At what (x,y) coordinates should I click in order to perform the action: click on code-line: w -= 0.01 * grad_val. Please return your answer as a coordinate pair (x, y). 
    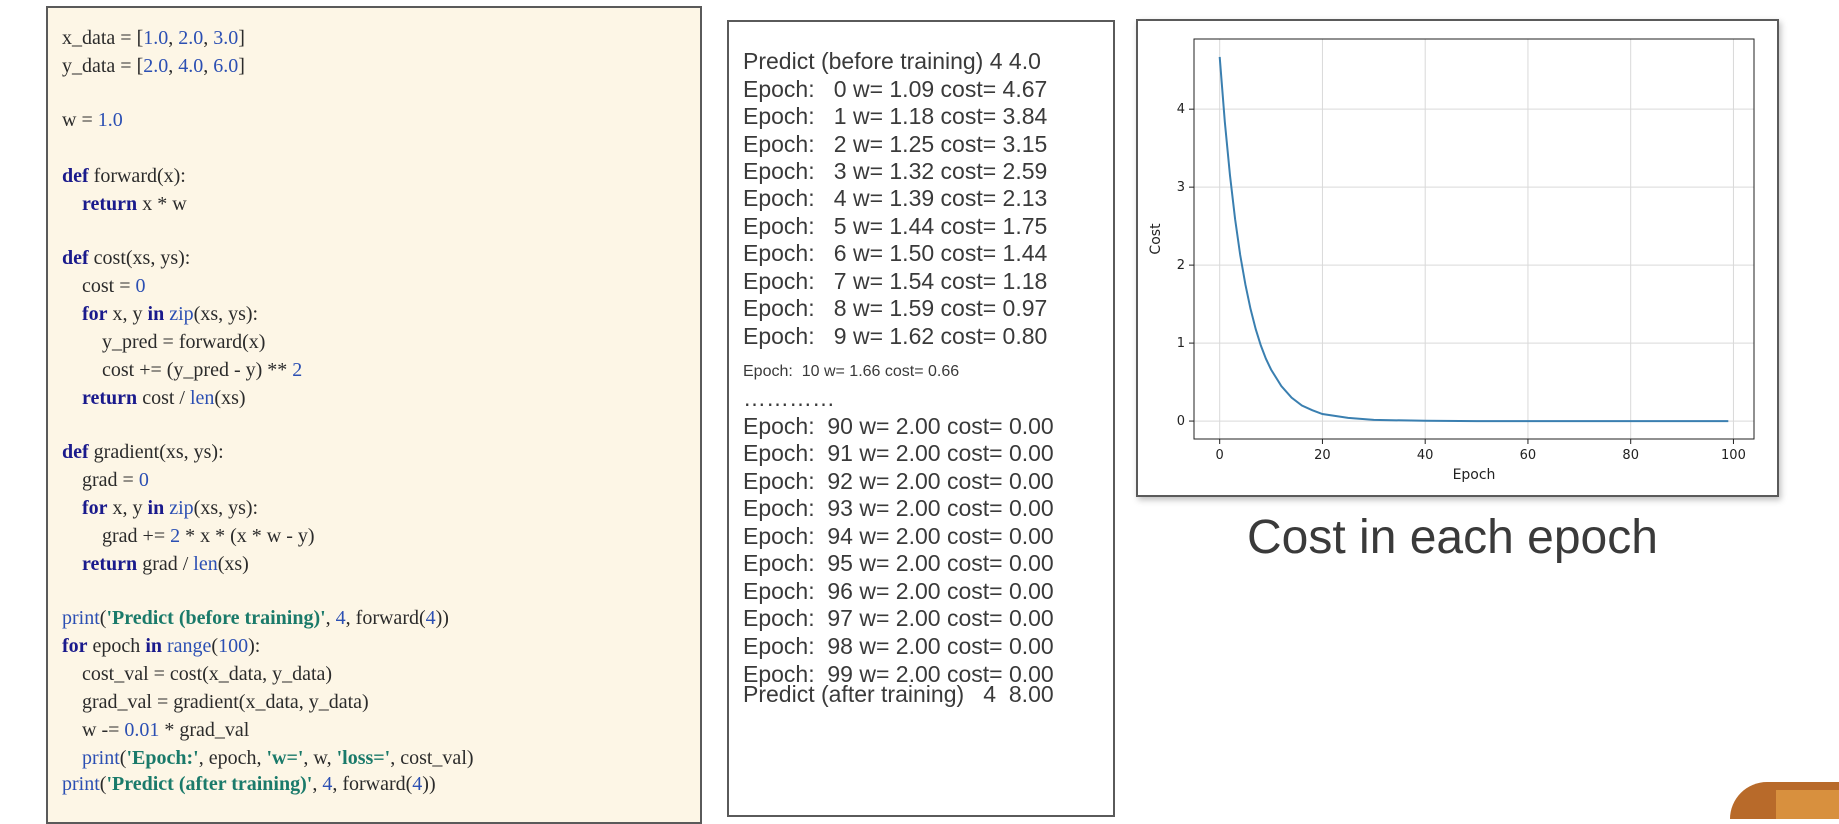
    Looking at the image, I should click on (156, 730).